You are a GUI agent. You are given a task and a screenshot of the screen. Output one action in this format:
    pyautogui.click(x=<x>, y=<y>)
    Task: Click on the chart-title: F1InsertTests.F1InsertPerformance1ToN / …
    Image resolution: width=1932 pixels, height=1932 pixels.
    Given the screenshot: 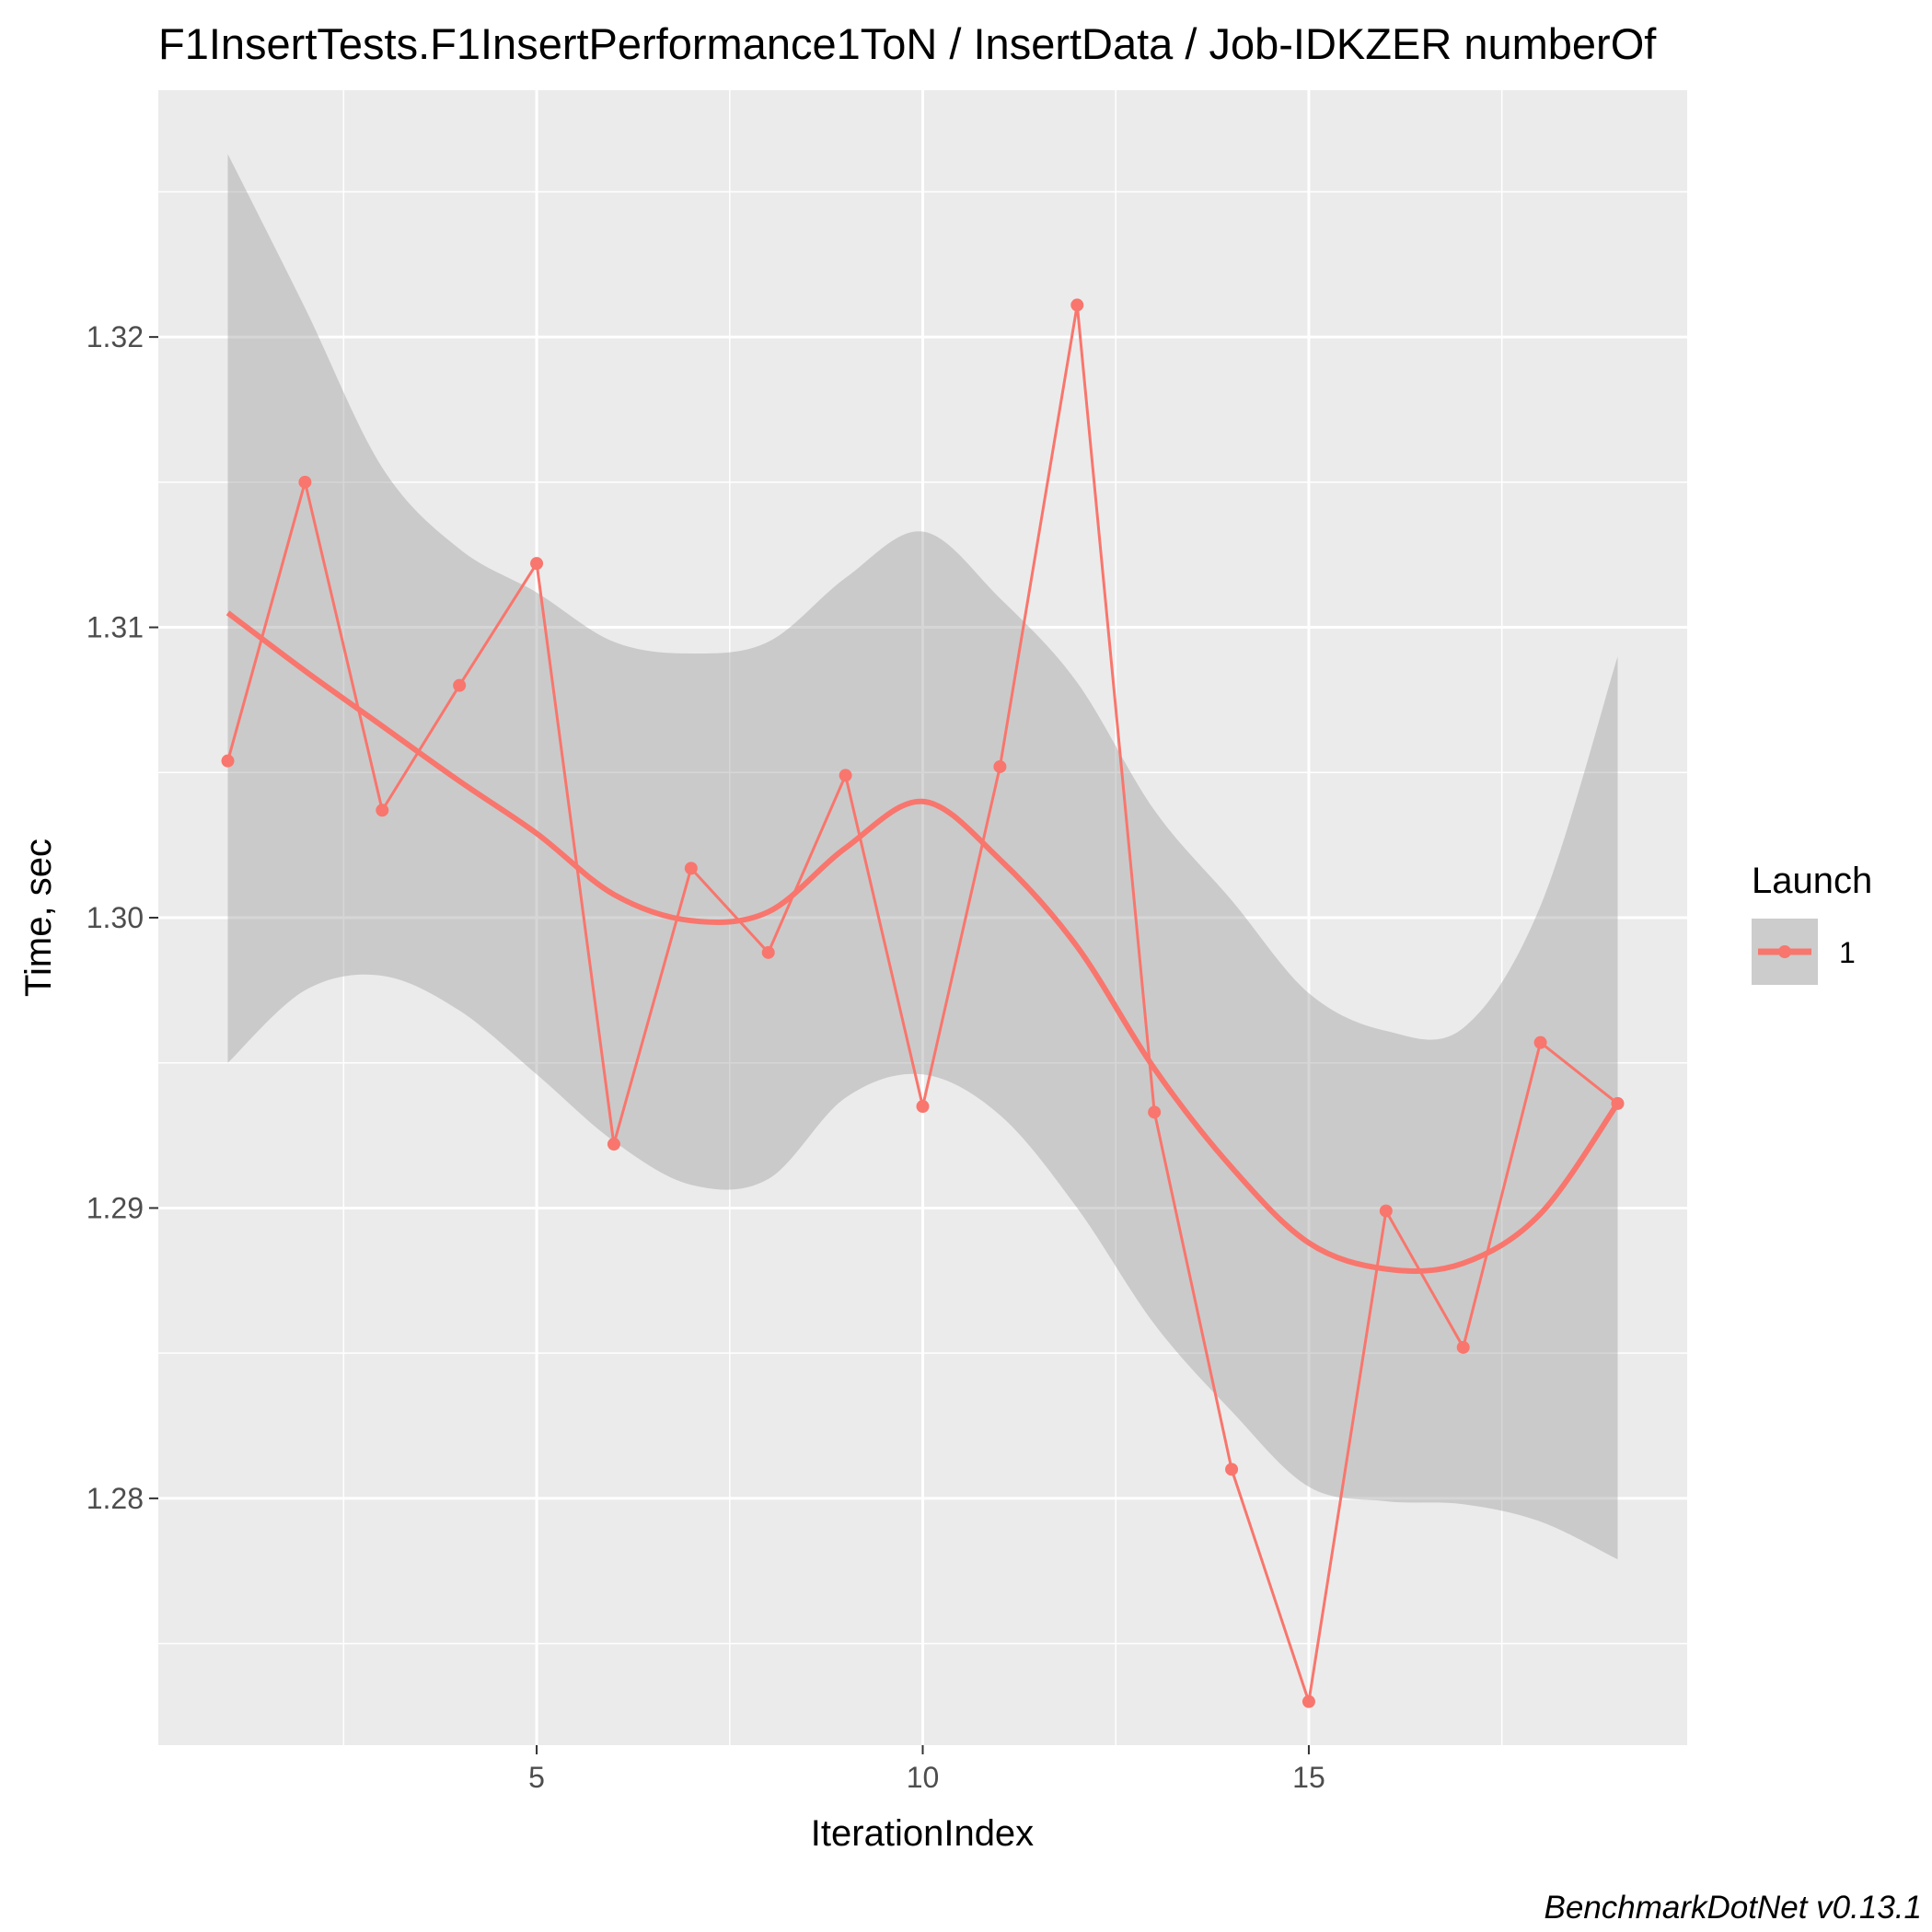 What is the action you would take?
    pyautogui.click(x=908, y=44)
    